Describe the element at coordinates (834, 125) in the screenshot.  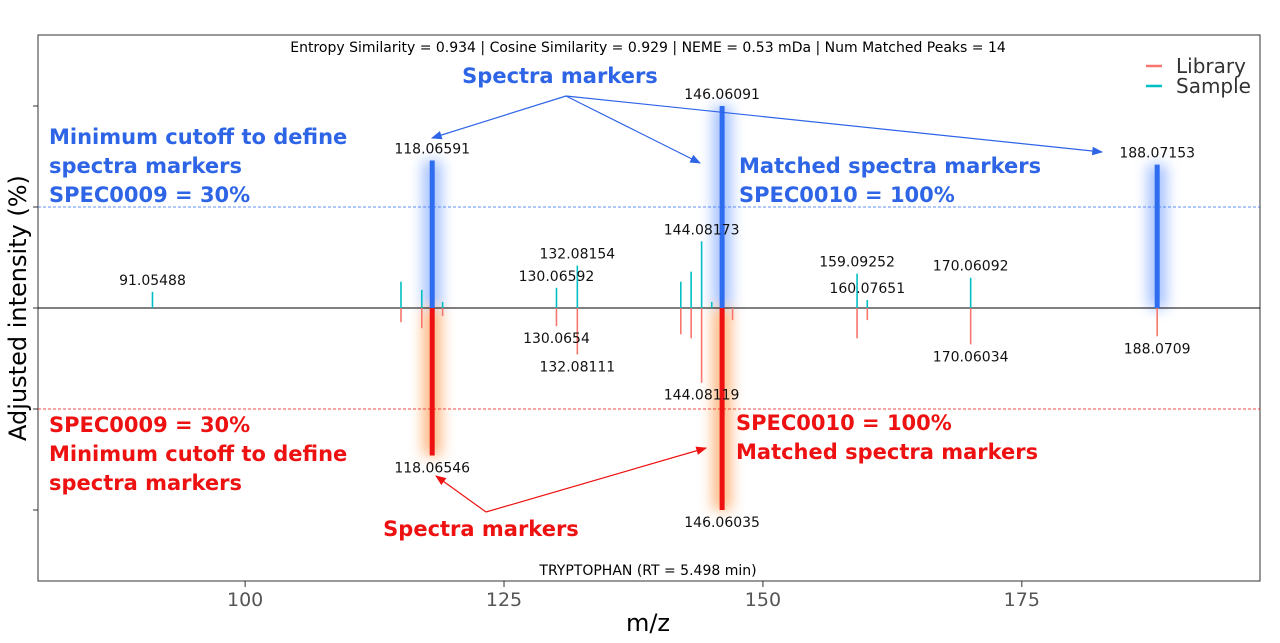
I see `top-arrow-right` at that location.